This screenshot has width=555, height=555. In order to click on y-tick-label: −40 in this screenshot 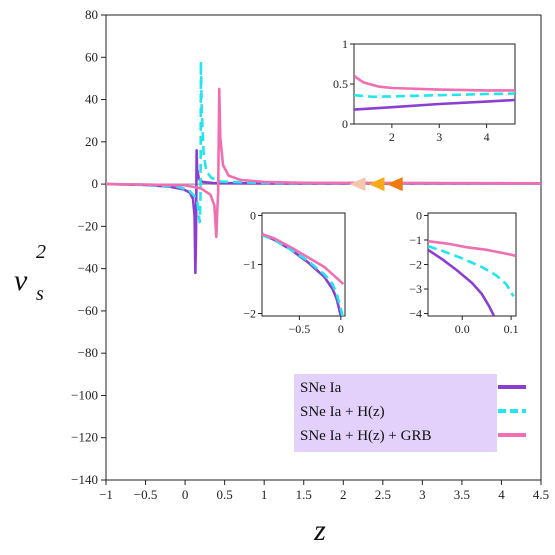, I will do `click(88, 268)`.